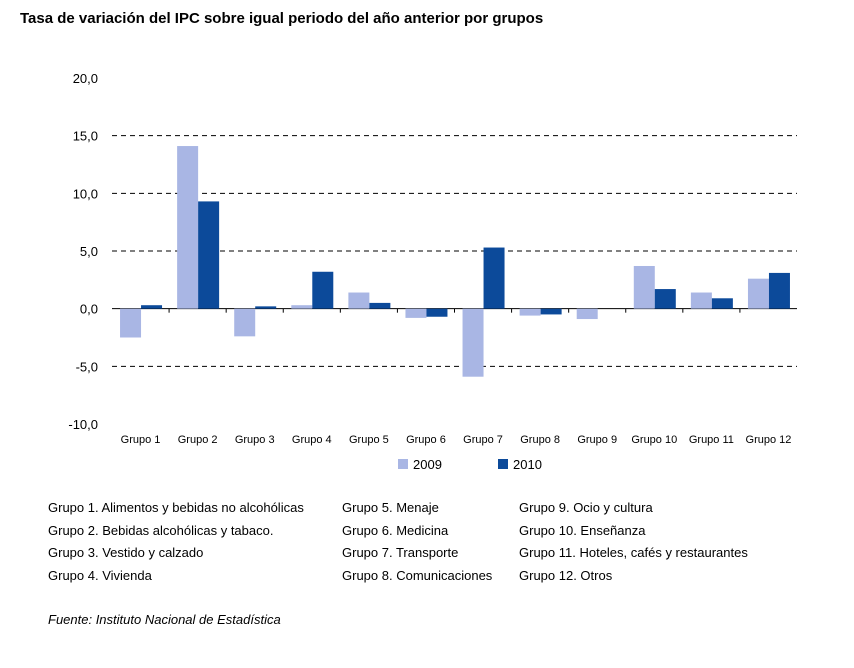 The width and height of the screenshot is (854, 668). Describe the element at coordinates (527, 464) in the screenshot. I see `legend-label-2010: 2010` at that location.